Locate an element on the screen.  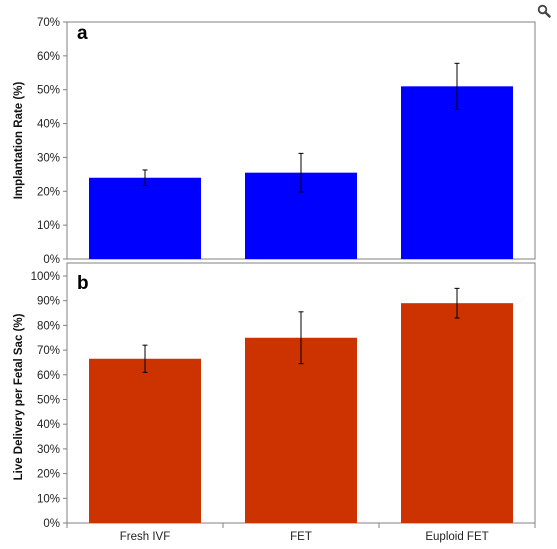
magnifier-icon is located at coordinates (544, 11).